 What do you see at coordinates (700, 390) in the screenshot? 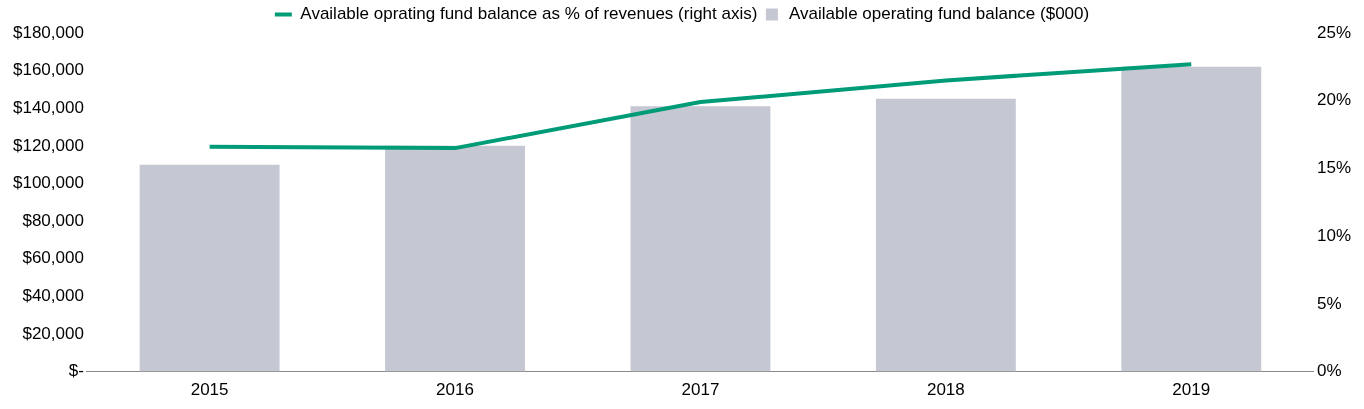
I see `x-tick-label: 2017` at bounding box center [700, 390].